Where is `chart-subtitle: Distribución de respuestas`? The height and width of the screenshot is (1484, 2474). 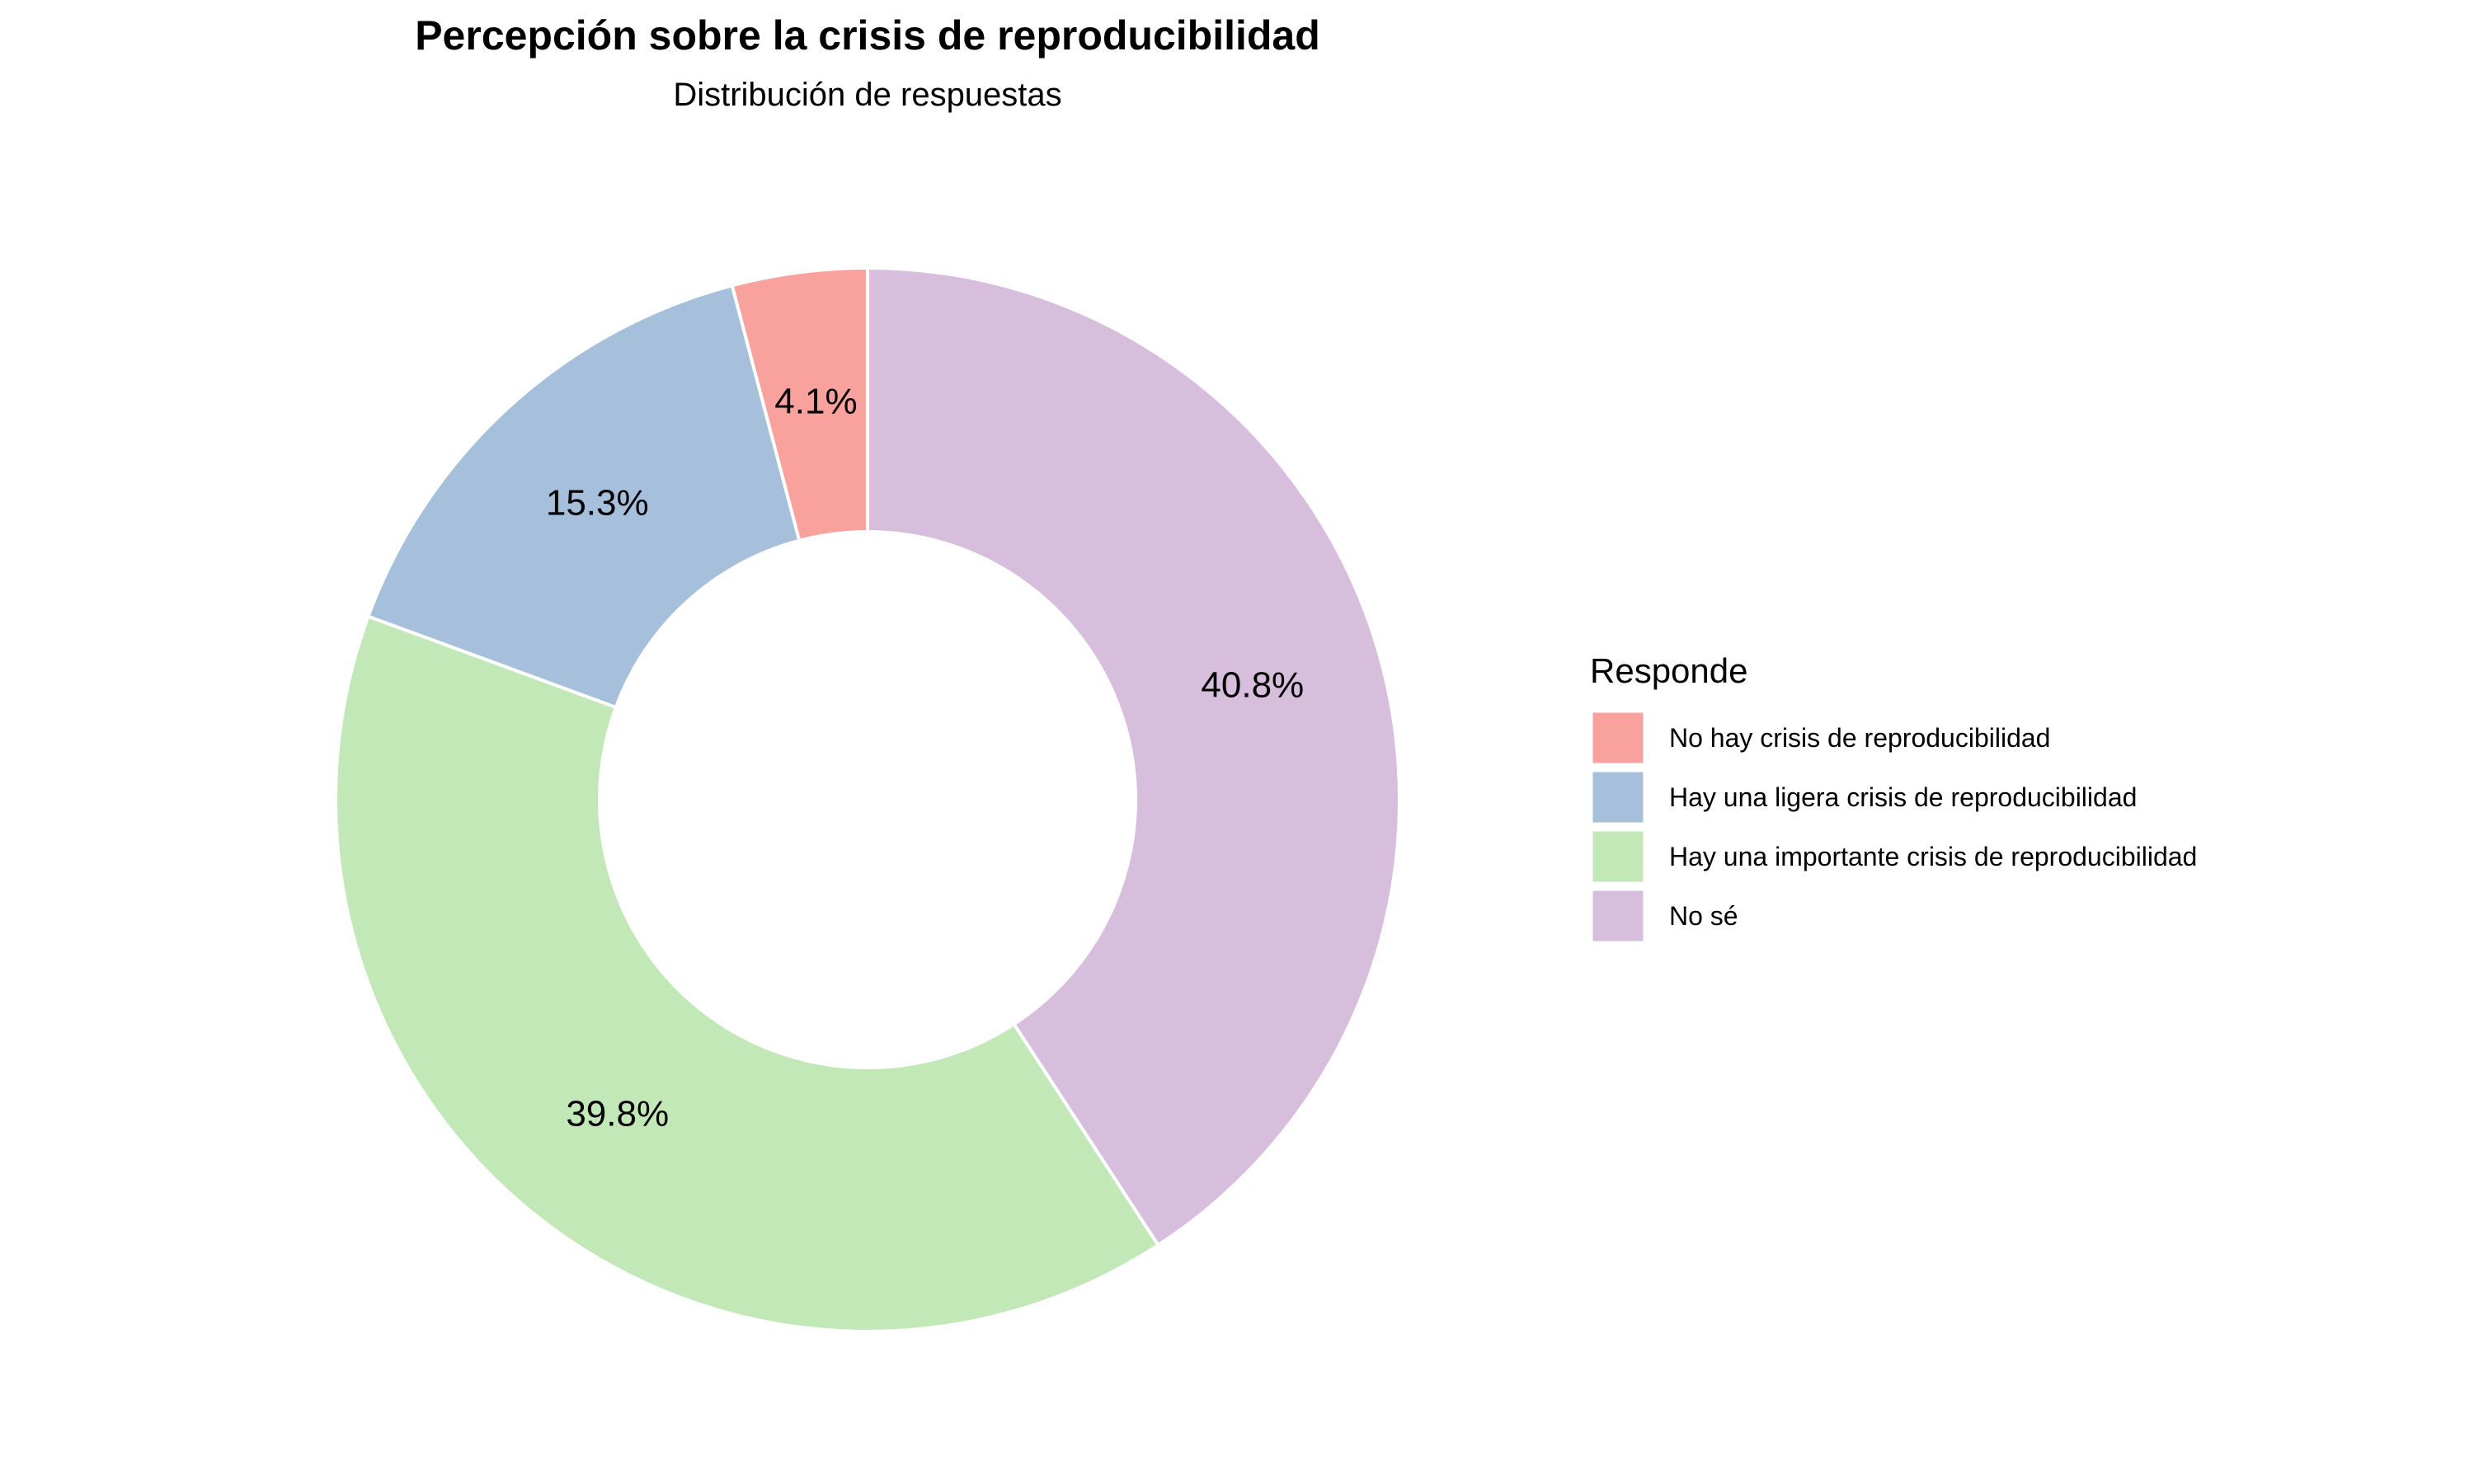 chart-subtitle: Distribución de respuestas is located at coordinates (867, 95).